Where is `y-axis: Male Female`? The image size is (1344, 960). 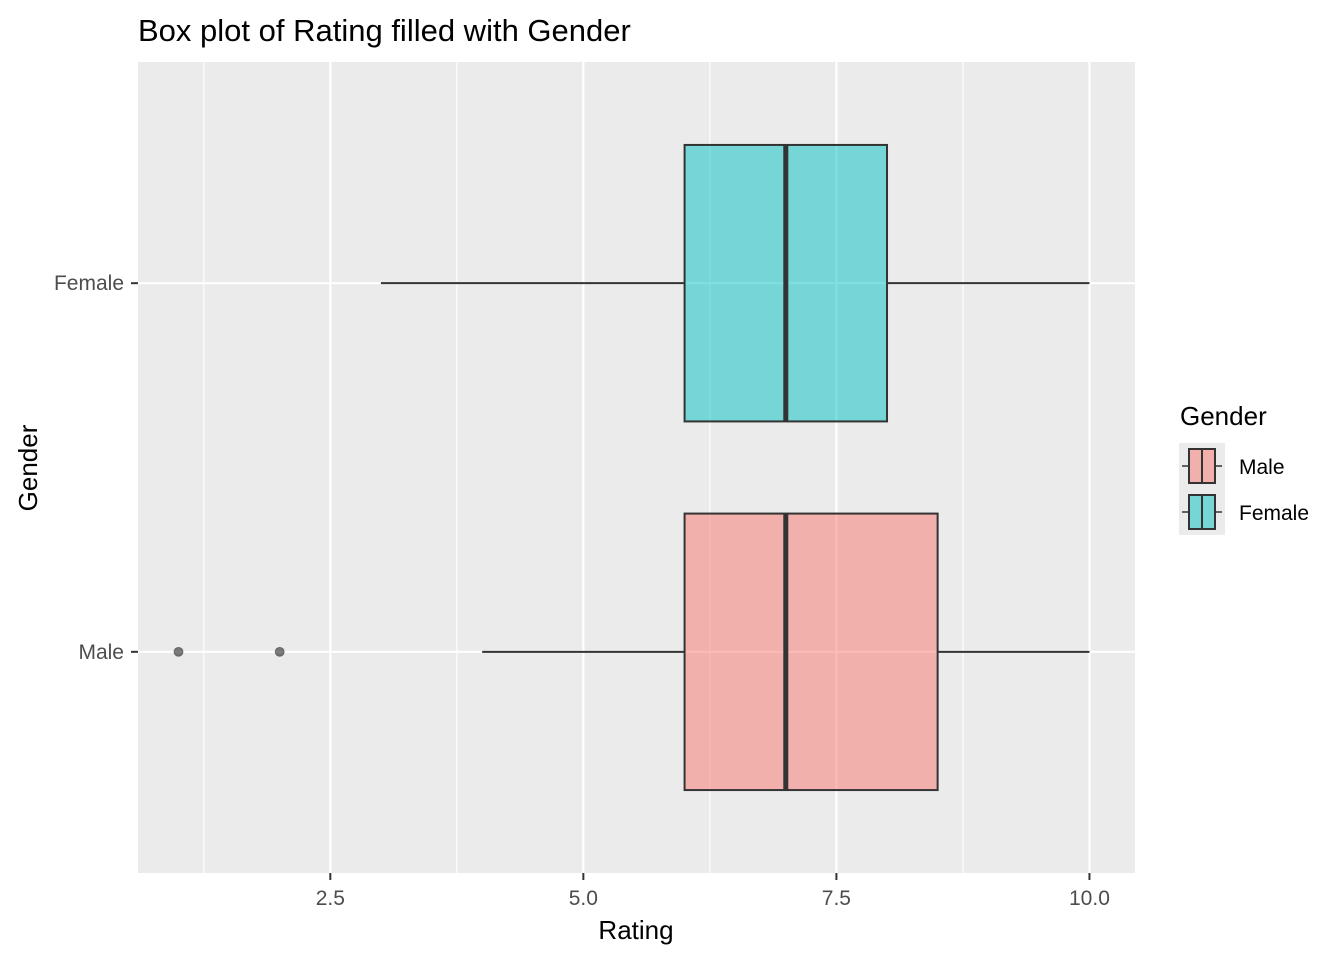 y-axis: Male Female is located at coordinates (96, 468).